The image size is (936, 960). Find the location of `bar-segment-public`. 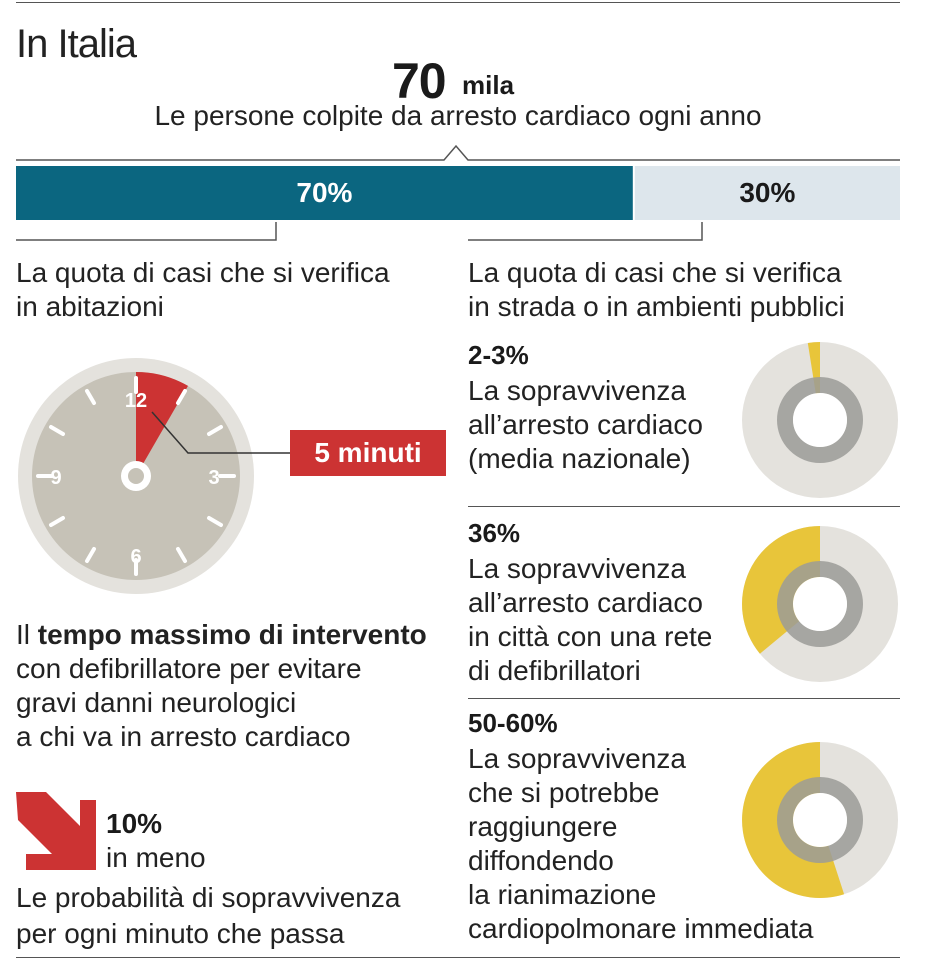

bar-segment-public is located at coordinates (767, 193).